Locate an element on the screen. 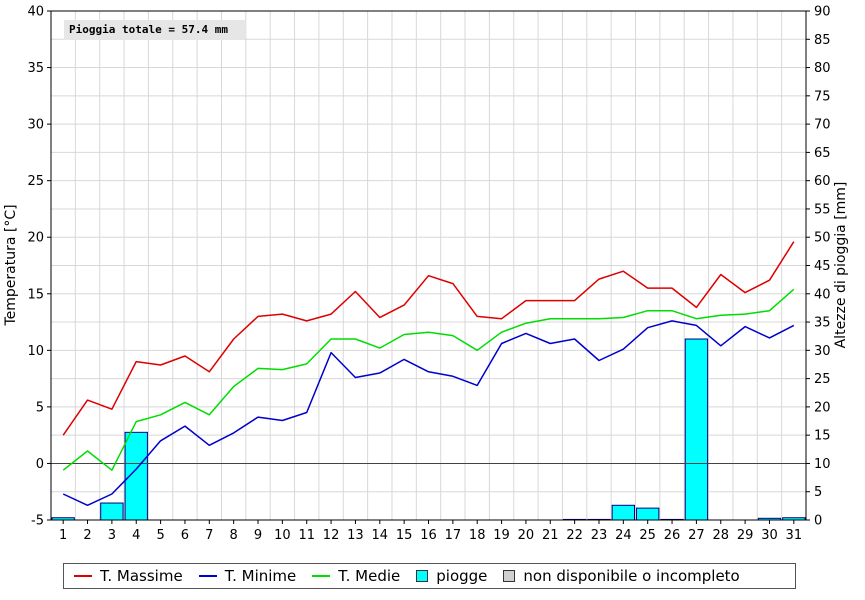 The image size is (865, 600). y-left-tick-label: 10 is located at coordinates (35, 351).